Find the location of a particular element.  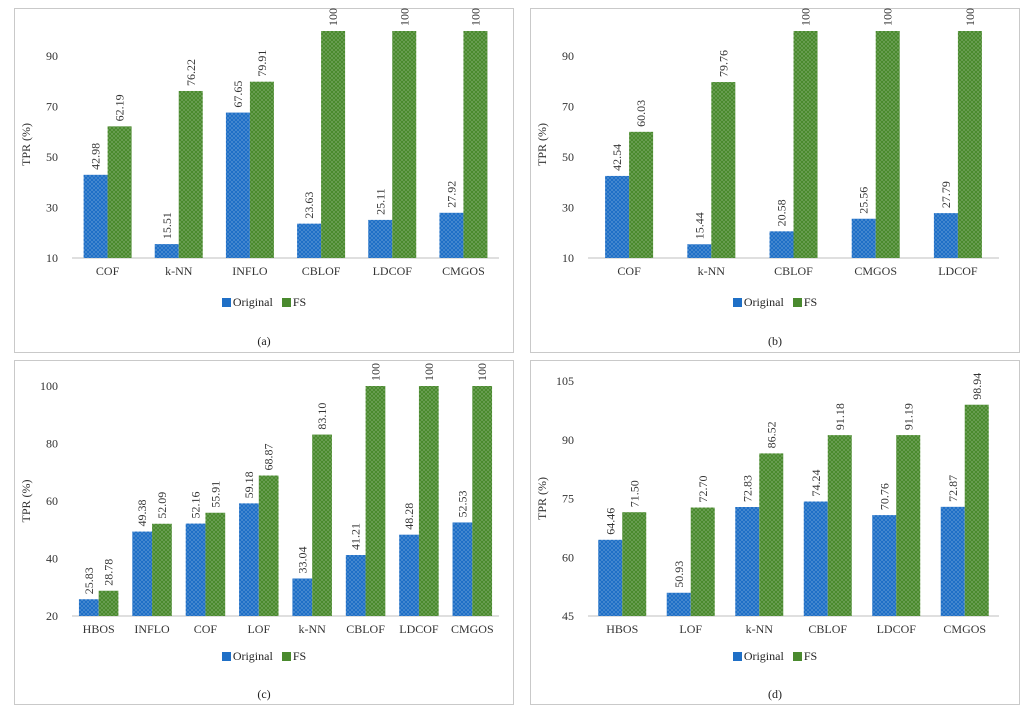

data-label: 79.76 is located at coordinates (723, 63).